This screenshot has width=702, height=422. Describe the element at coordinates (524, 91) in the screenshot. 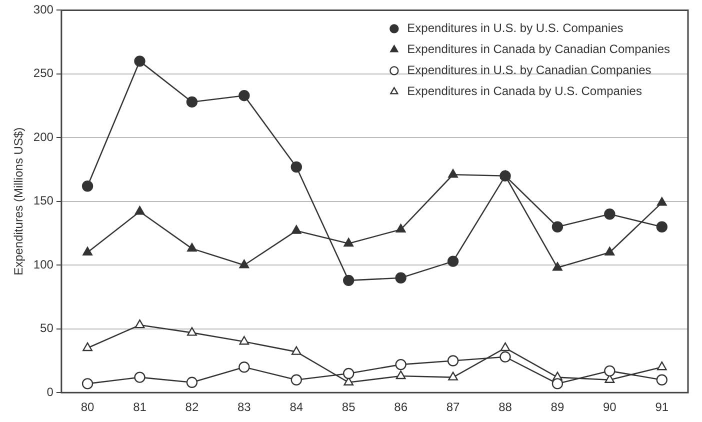

I see `legend-label: Expenditures in Canada by U.S. Companies` at that location.